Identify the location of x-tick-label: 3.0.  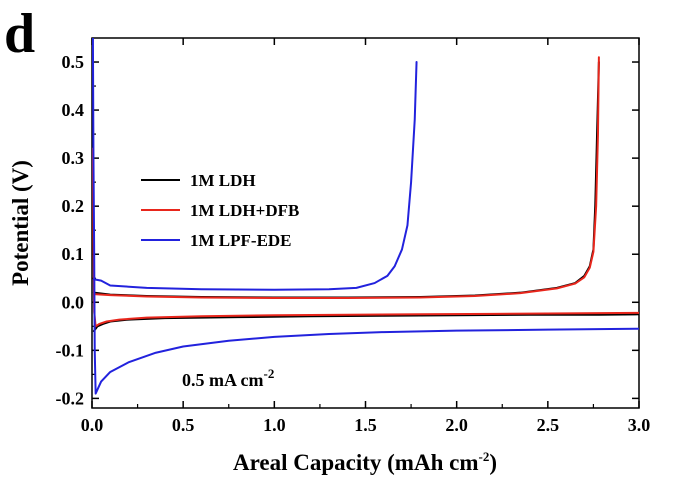
(639, 425).